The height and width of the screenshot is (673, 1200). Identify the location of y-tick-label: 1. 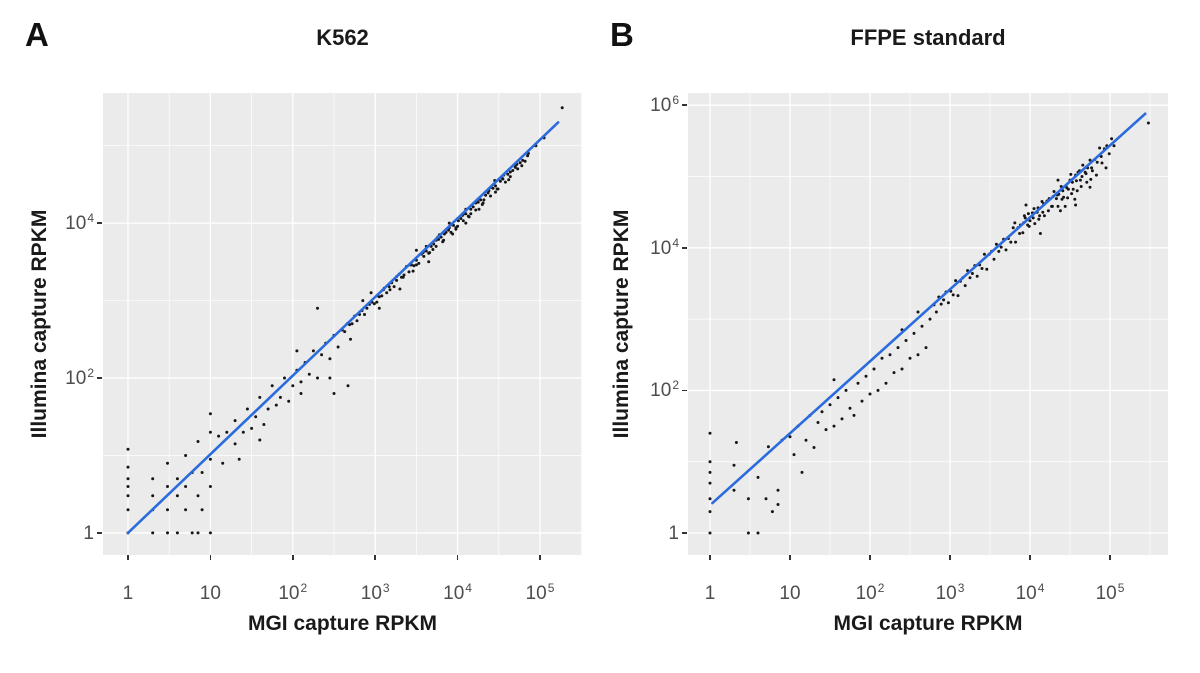
(88, 533).